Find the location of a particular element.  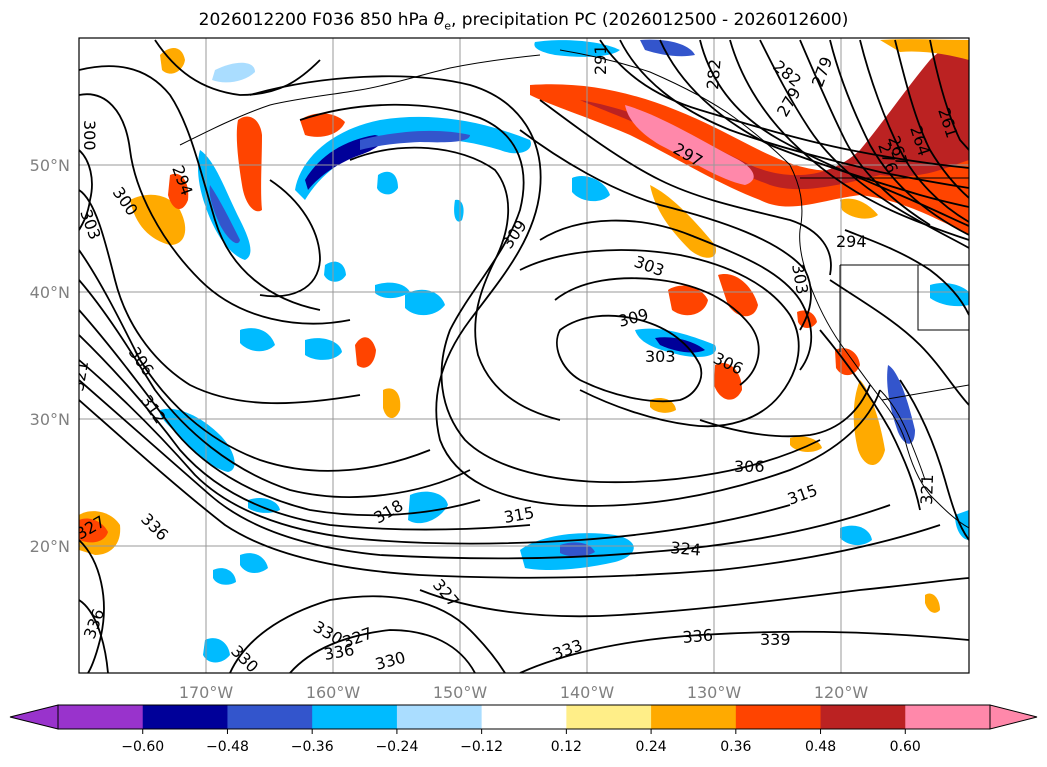

colorbar-tick-label: −0.60 is located at coordinates (142, 747).